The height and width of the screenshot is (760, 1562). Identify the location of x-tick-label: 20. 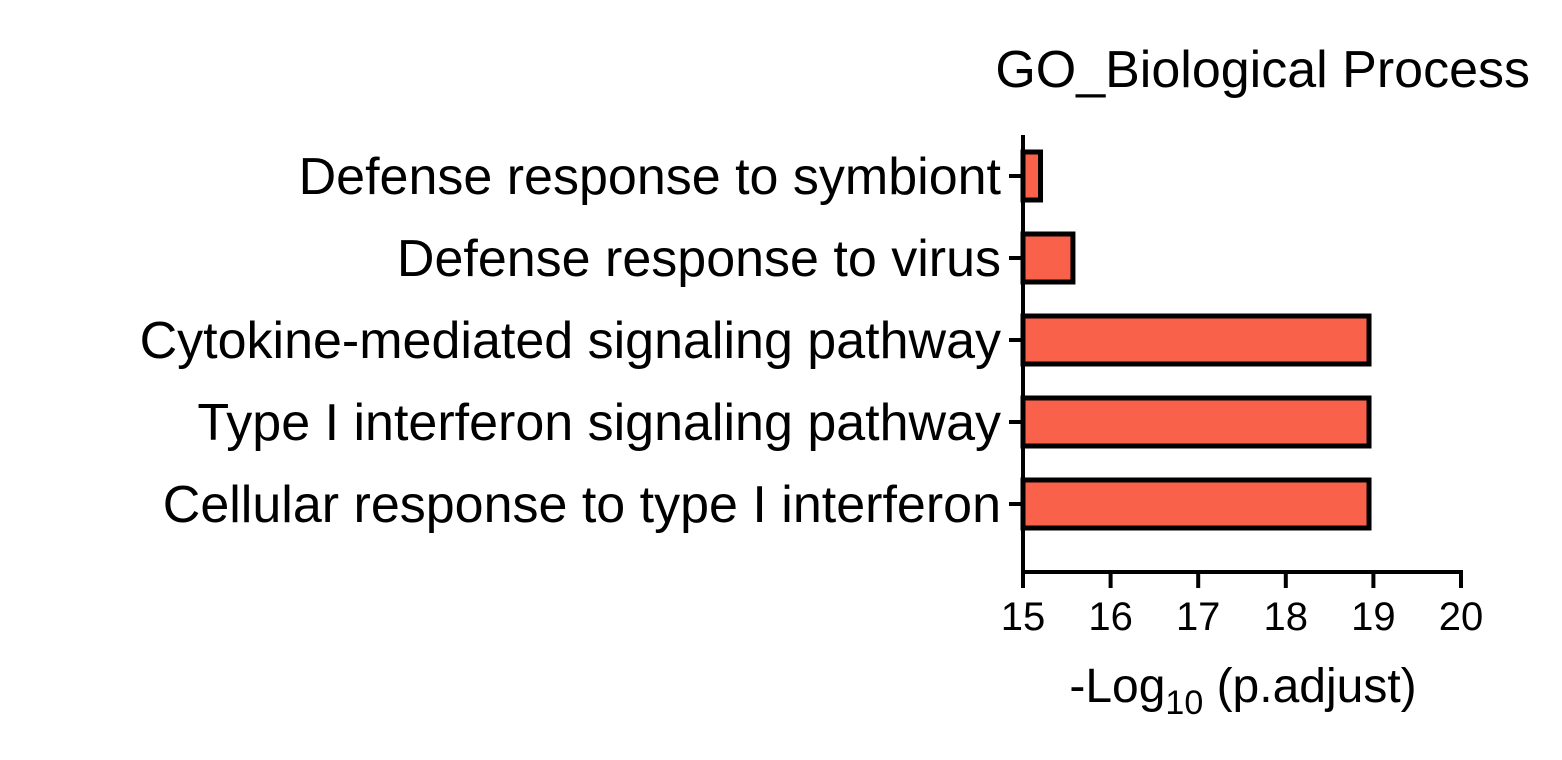
(1461, 617).